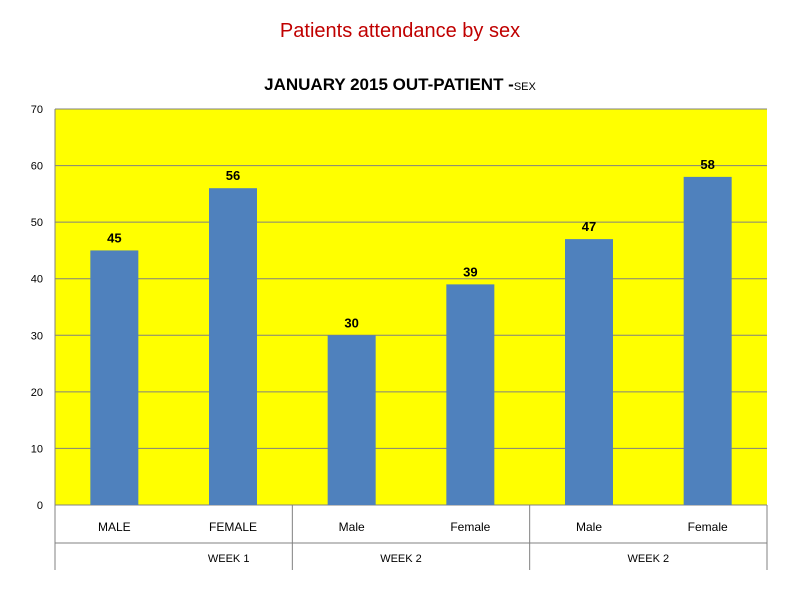  I want to click on chart-title: JANUARY 2015 OUT-PATIENT -SEX, so click(400, 84).